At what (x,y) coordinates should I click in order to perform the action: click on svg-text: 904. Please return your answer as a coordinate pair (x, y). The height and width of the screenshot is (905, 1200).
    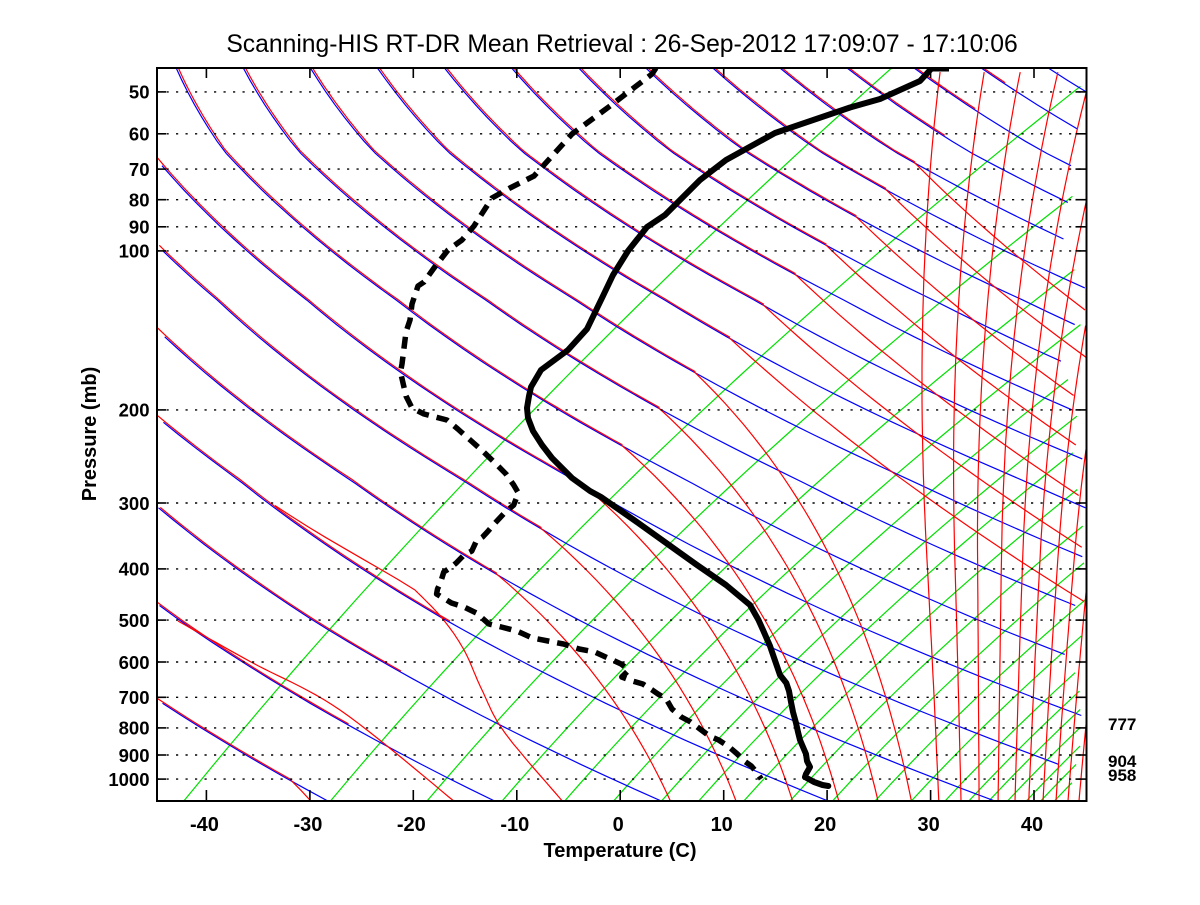
    Looking at the image, I should click on (1122, 761).